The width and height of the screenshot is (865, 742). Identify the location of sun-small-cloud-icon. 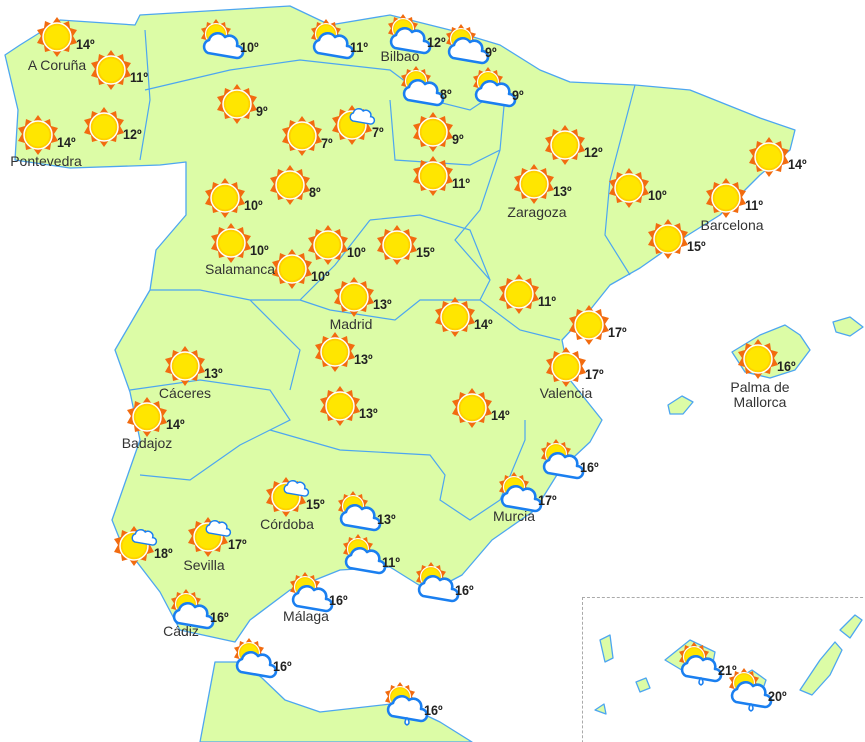
(286, 501).